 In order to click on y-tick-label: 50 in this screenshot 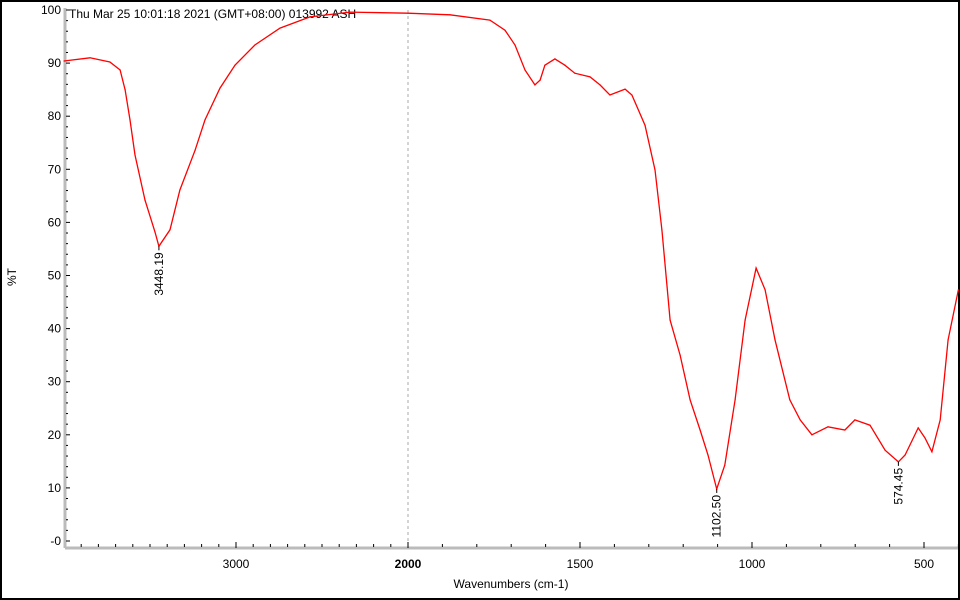, I will do `click(55, 276)`.